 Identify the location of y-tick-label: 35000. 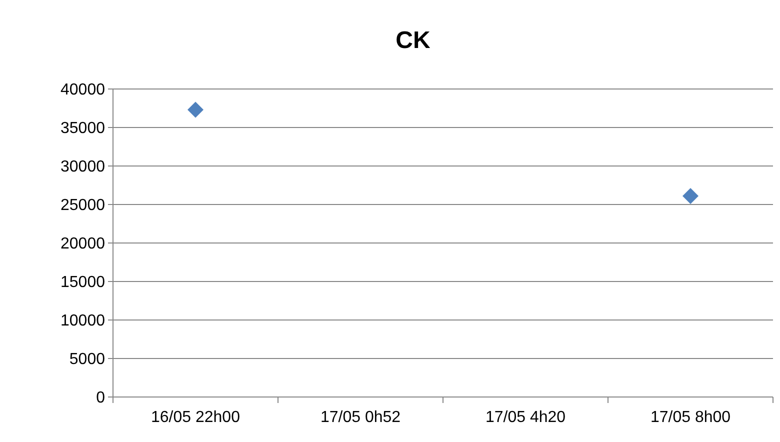
(83, 129).